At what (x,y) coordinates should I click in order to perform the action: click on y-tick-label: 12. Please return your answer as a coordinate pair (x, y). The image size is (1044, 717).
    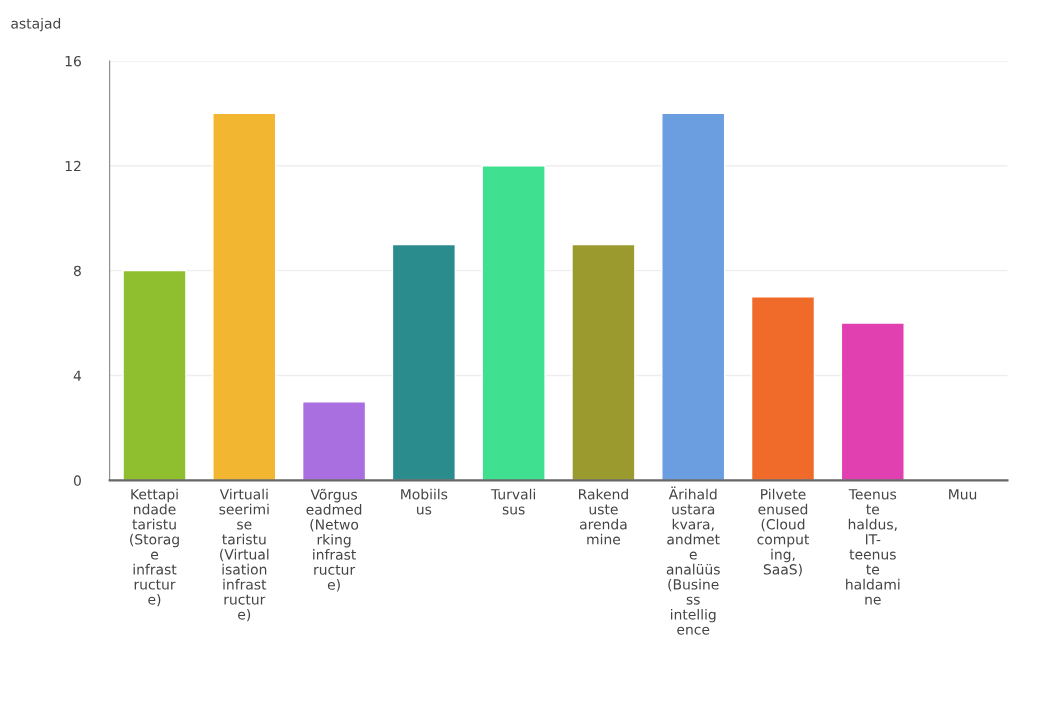
    Looking at the image, I should click on (73, 166).